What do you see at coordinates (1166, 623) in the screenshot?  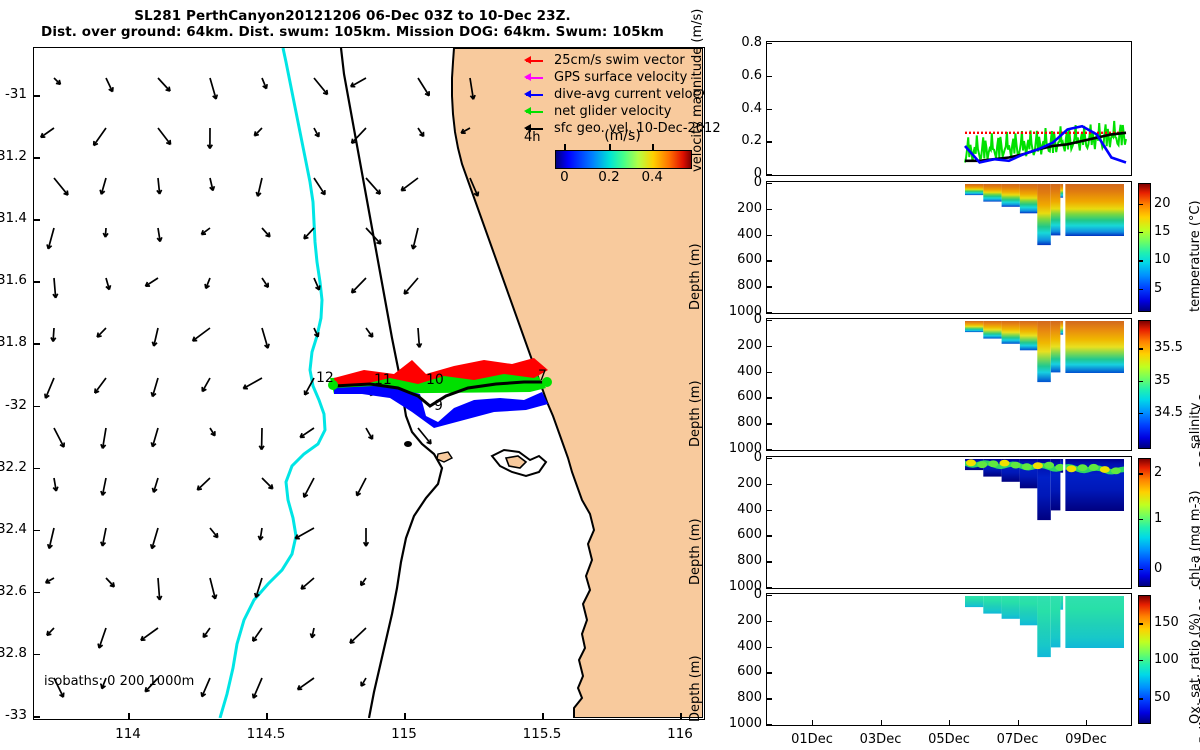 I see `colorbar-oxygen-tick-label: 150` at bounding box center [1166, 623].